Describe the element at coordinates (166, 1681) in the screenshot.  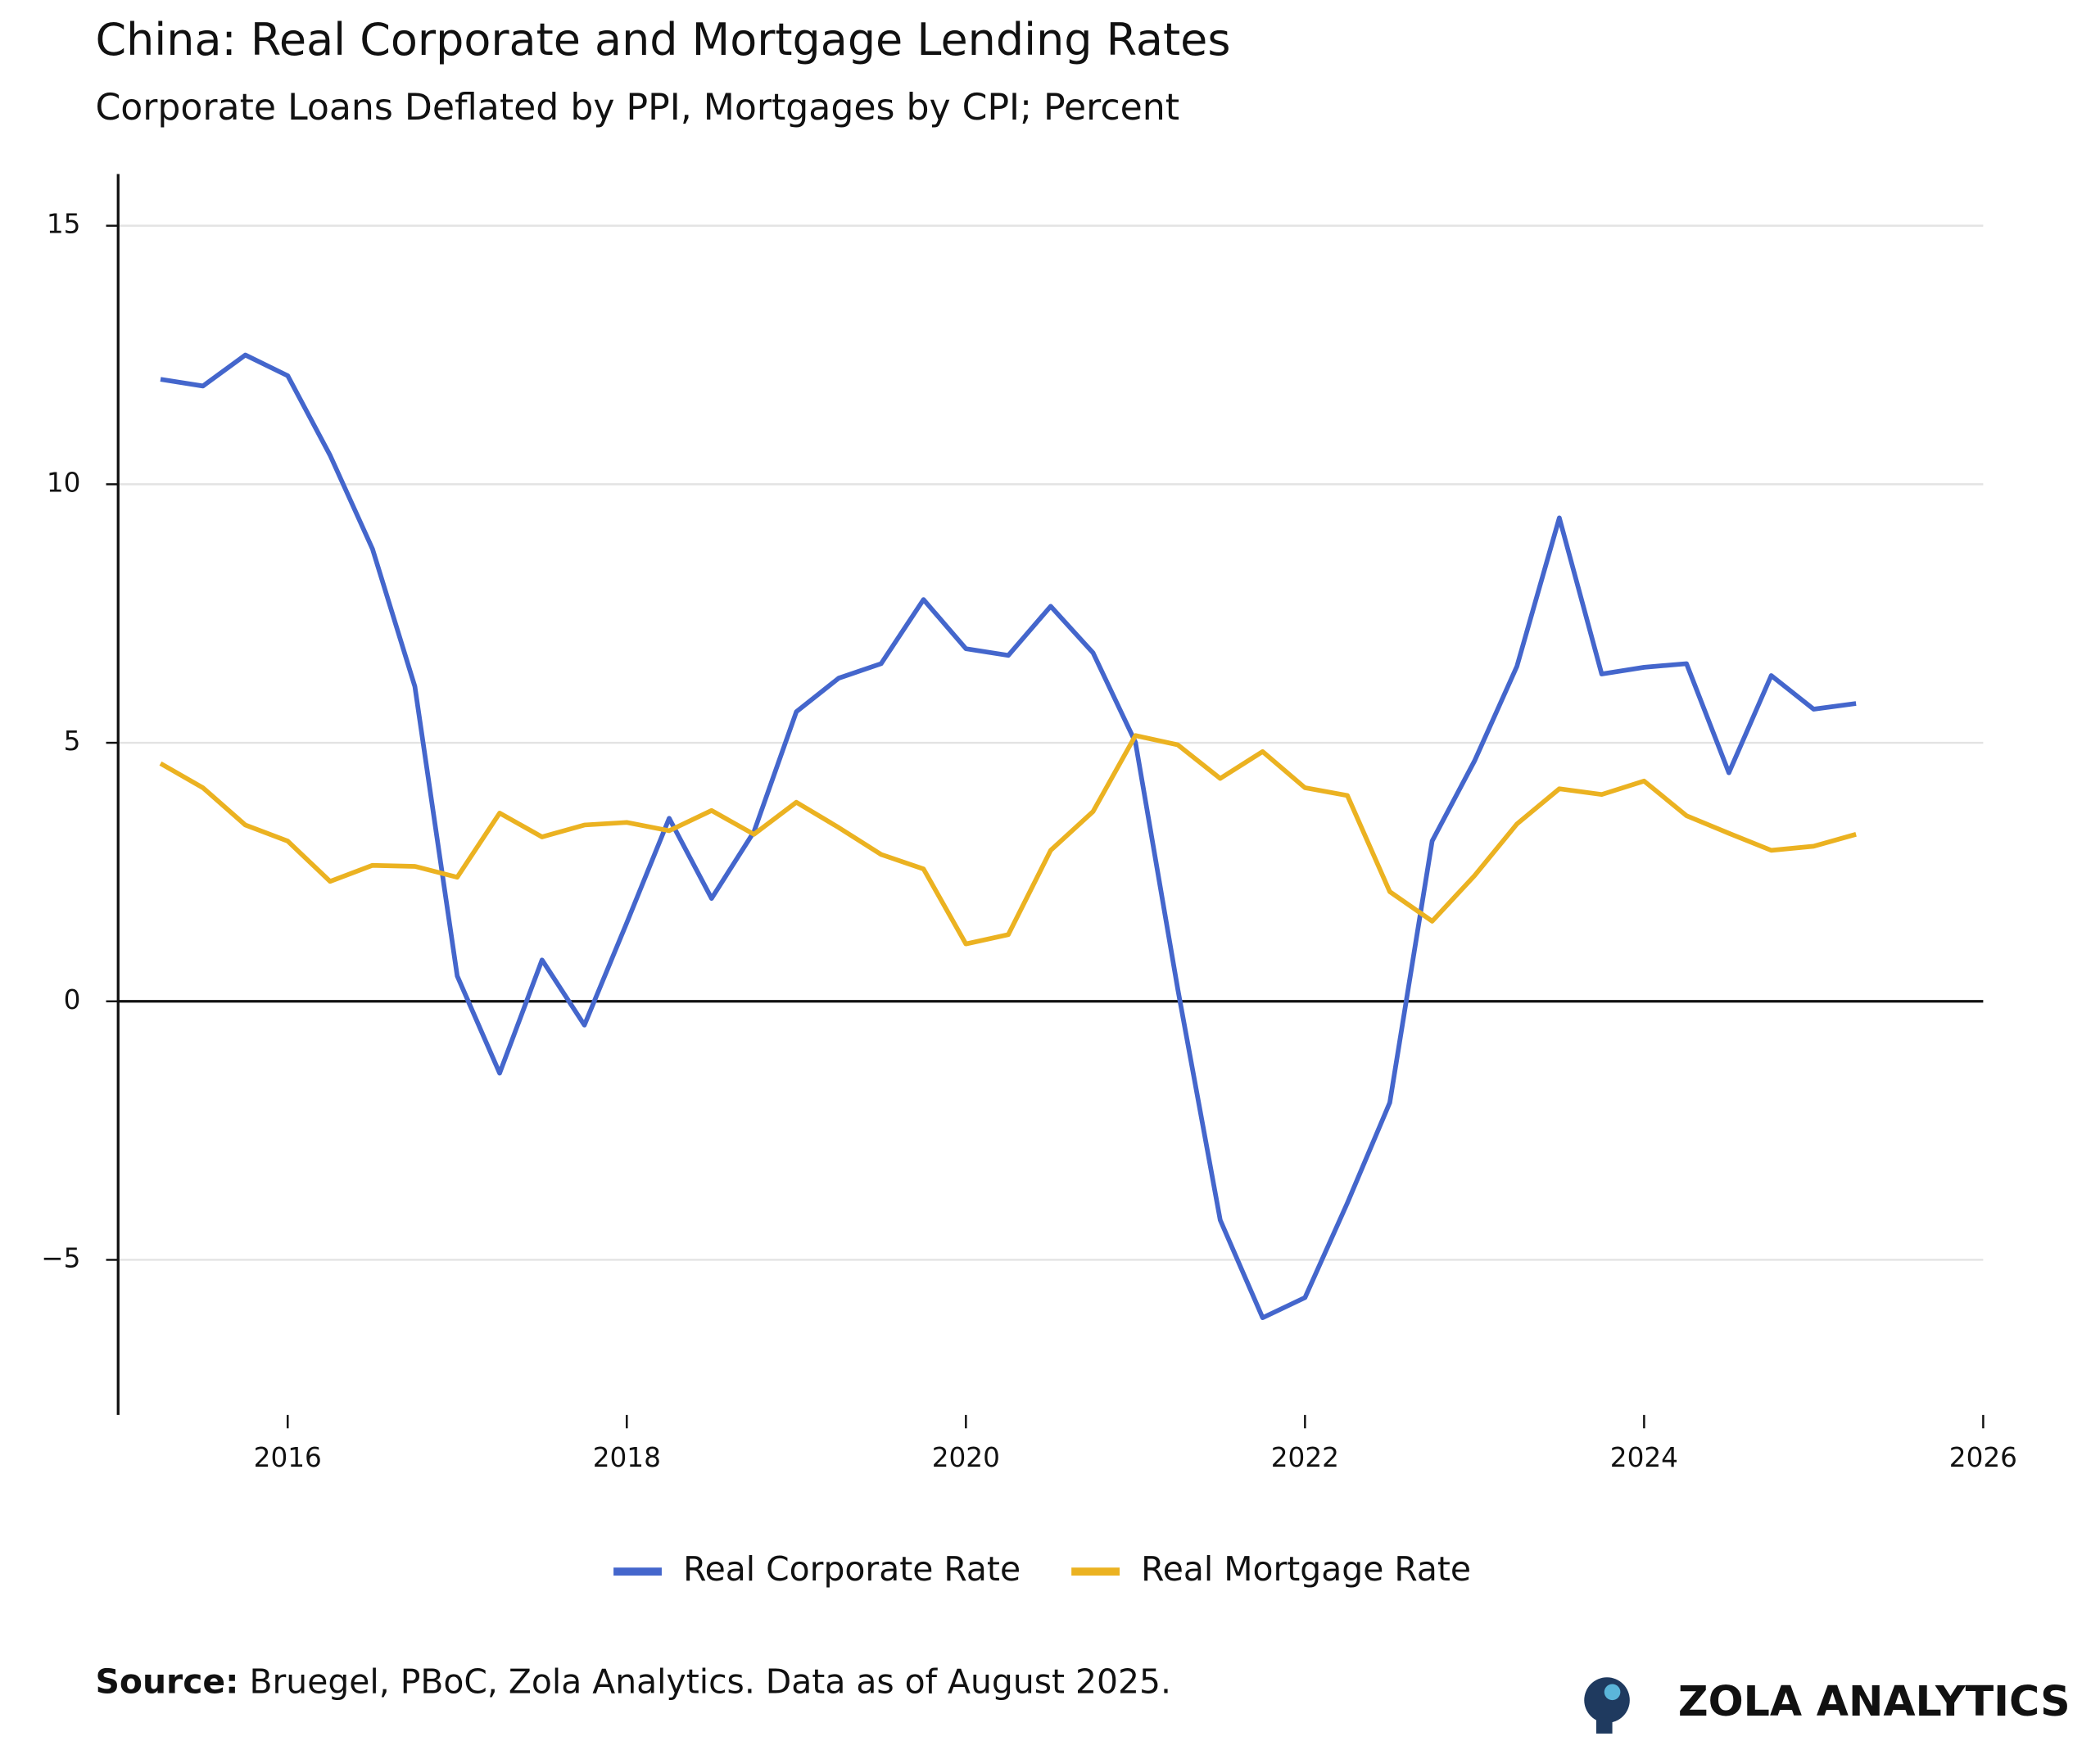
I see `source-label: Source:` at that location.